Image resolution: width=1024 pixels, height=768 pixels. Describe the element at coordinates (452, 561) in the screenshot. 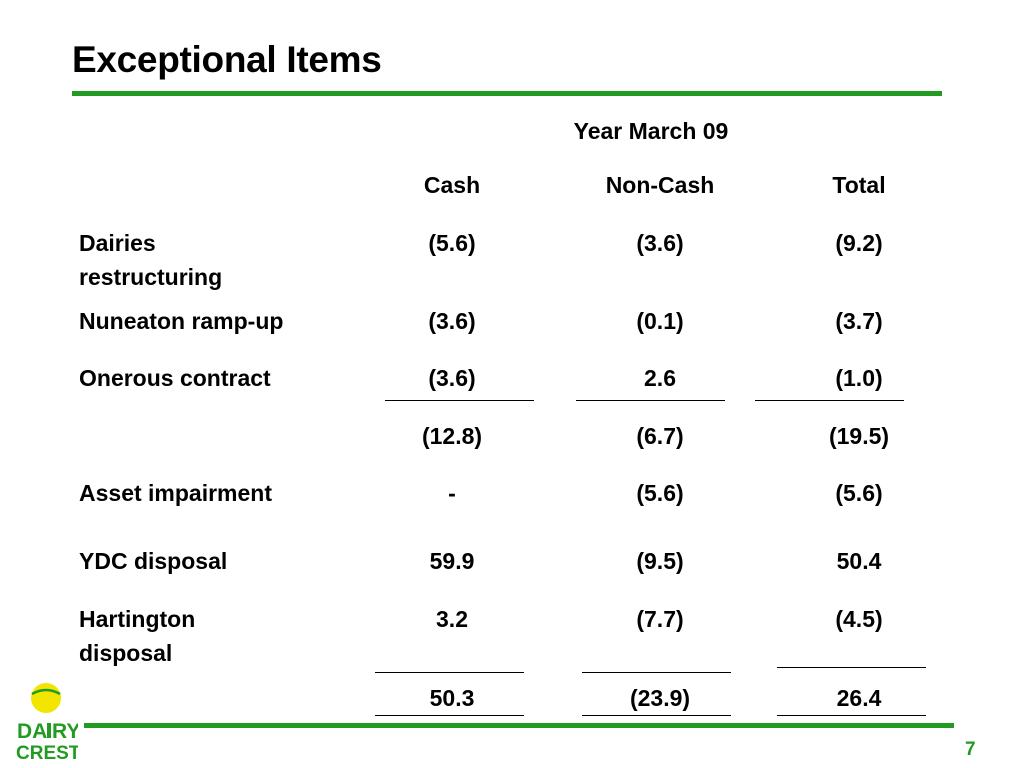

I see `cash-value: 59.9` at that location.